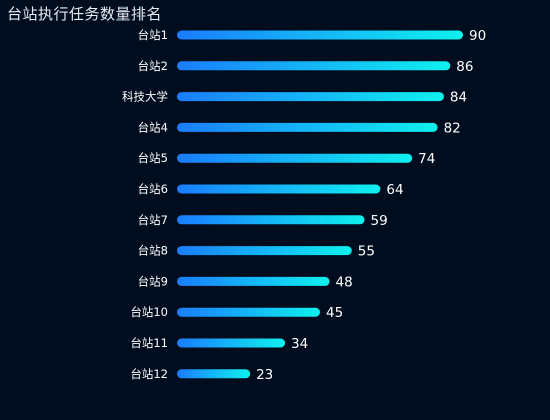 This screenshot has height=420, width=550. I want to click on category-label: 科技大学, so click(145, 97).